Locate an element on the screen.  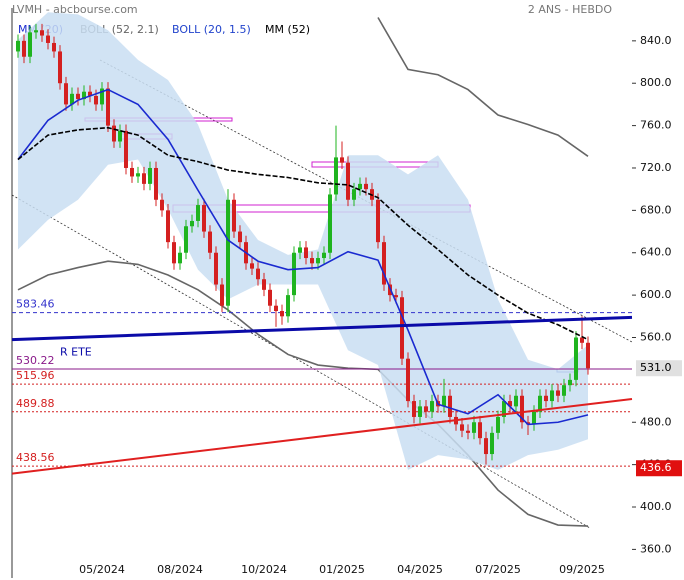
level-label: 583.46 is located at coordinates (35, 304).